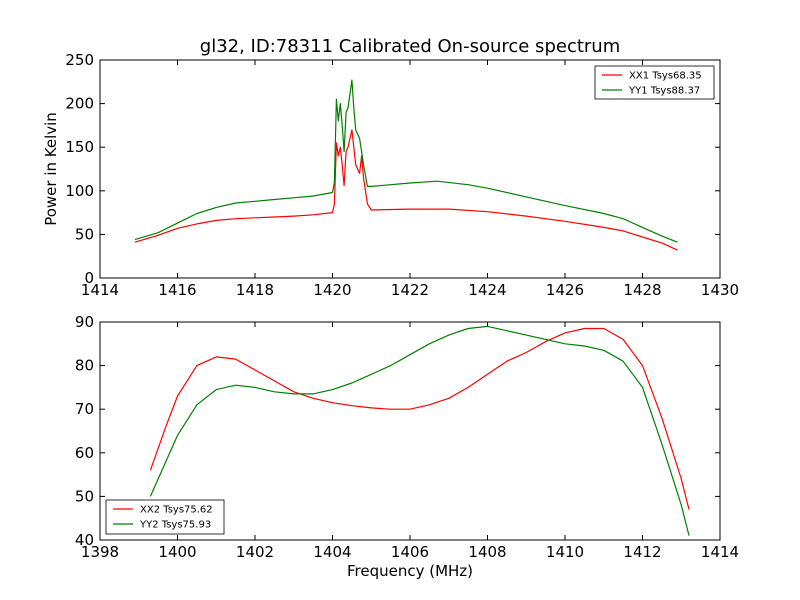 Image resolution: width=800 pixels, height=600 pixels. I want to click on top-y-tick-label: 0, so click(89, 278).